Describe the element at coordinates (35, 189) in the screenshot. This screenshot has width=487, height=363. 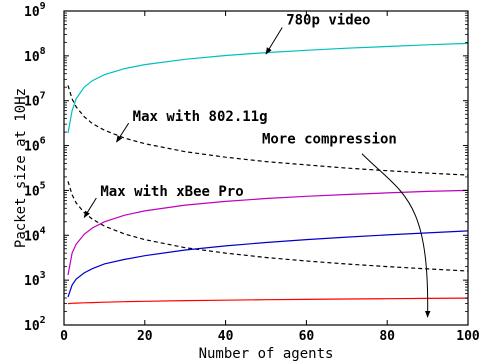
I see `y-tick-label: 10⁵` at that location.